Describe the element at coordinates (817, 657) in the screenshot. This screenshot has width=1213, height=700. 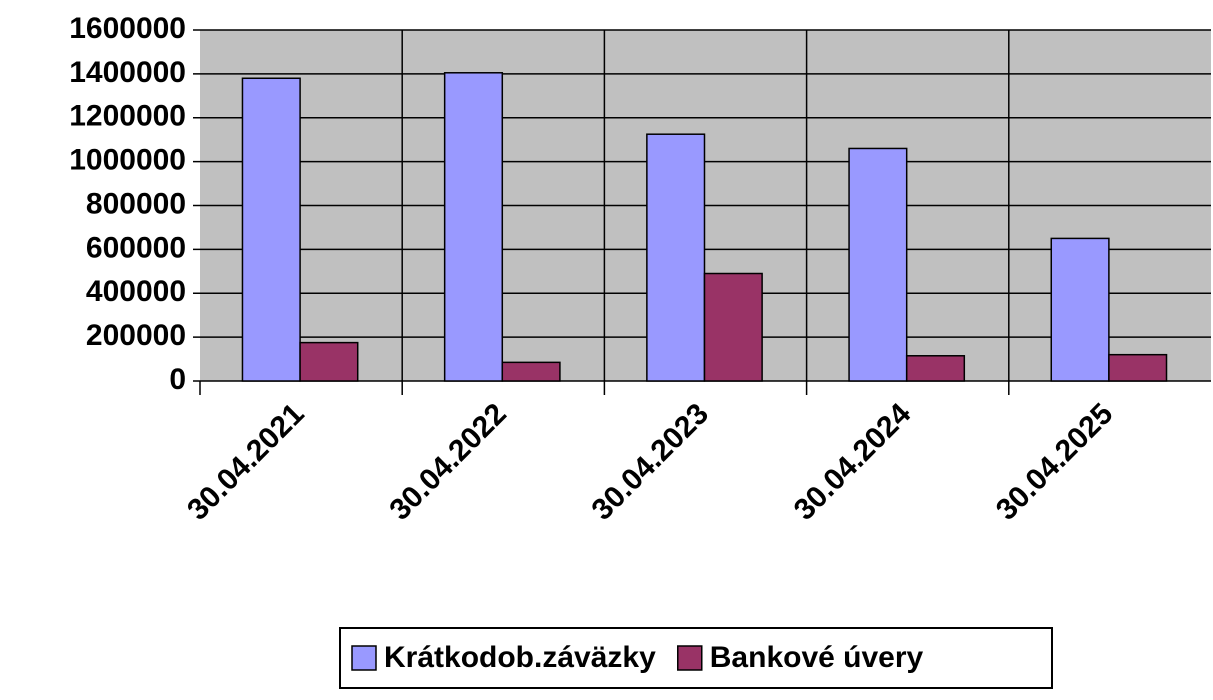
I see `legend-label: Bankové úvery` at that location.